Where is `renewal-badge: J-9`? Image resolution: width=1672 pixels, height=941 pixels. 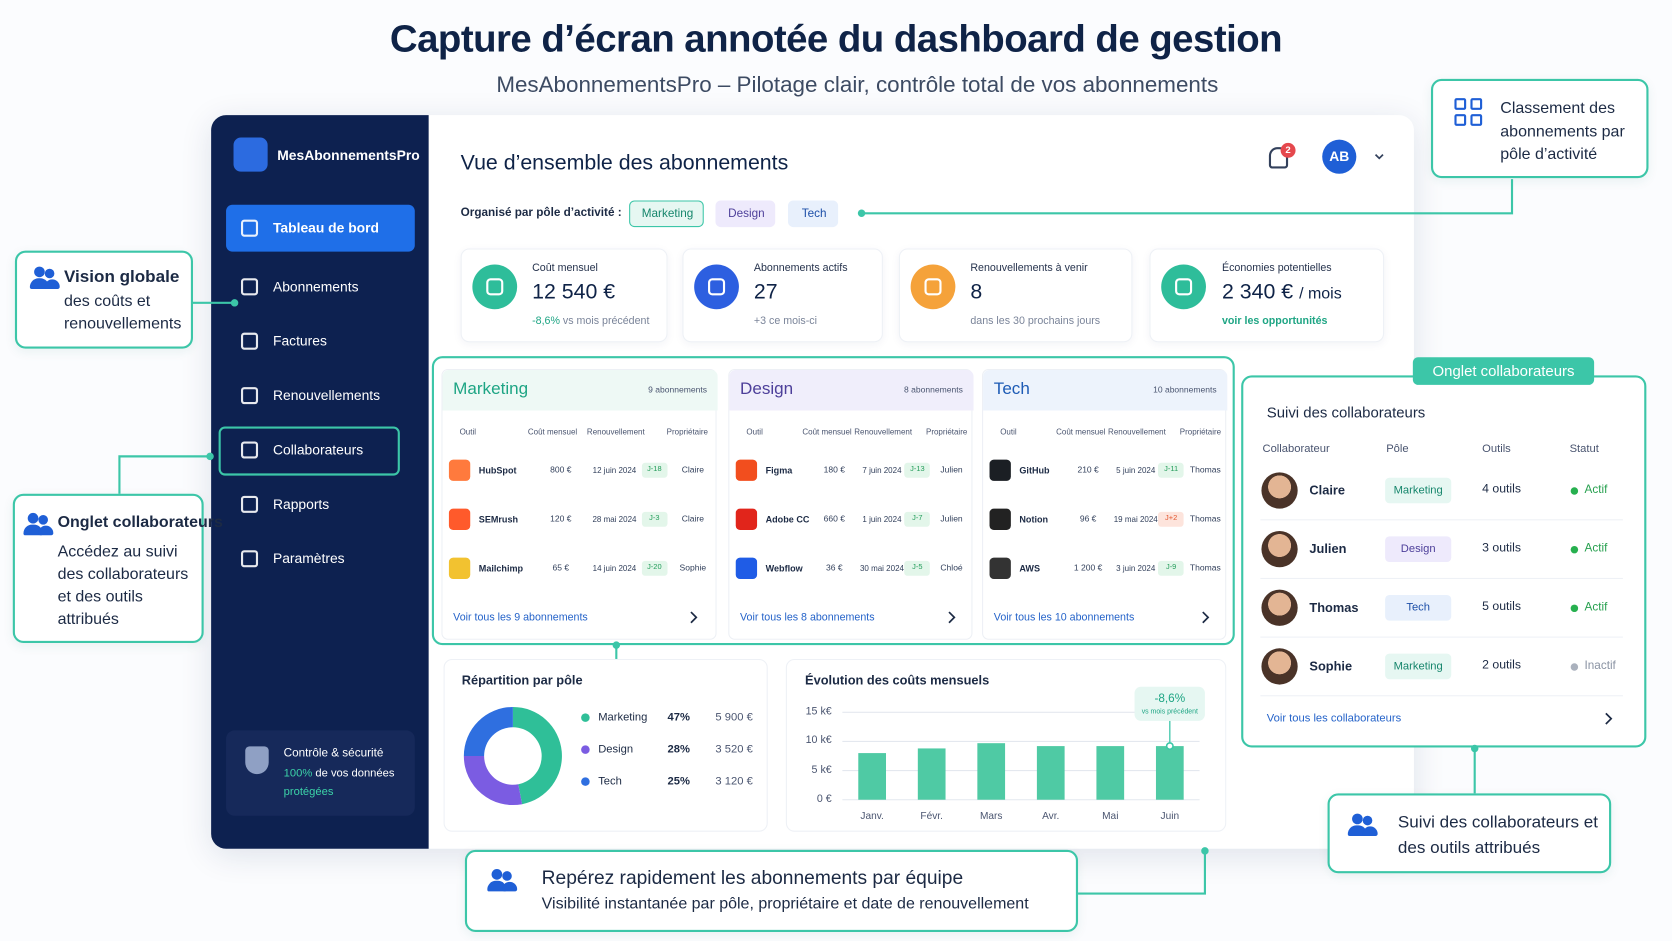
renewal-badge: J-9 is located at coordinates (1171, 568).